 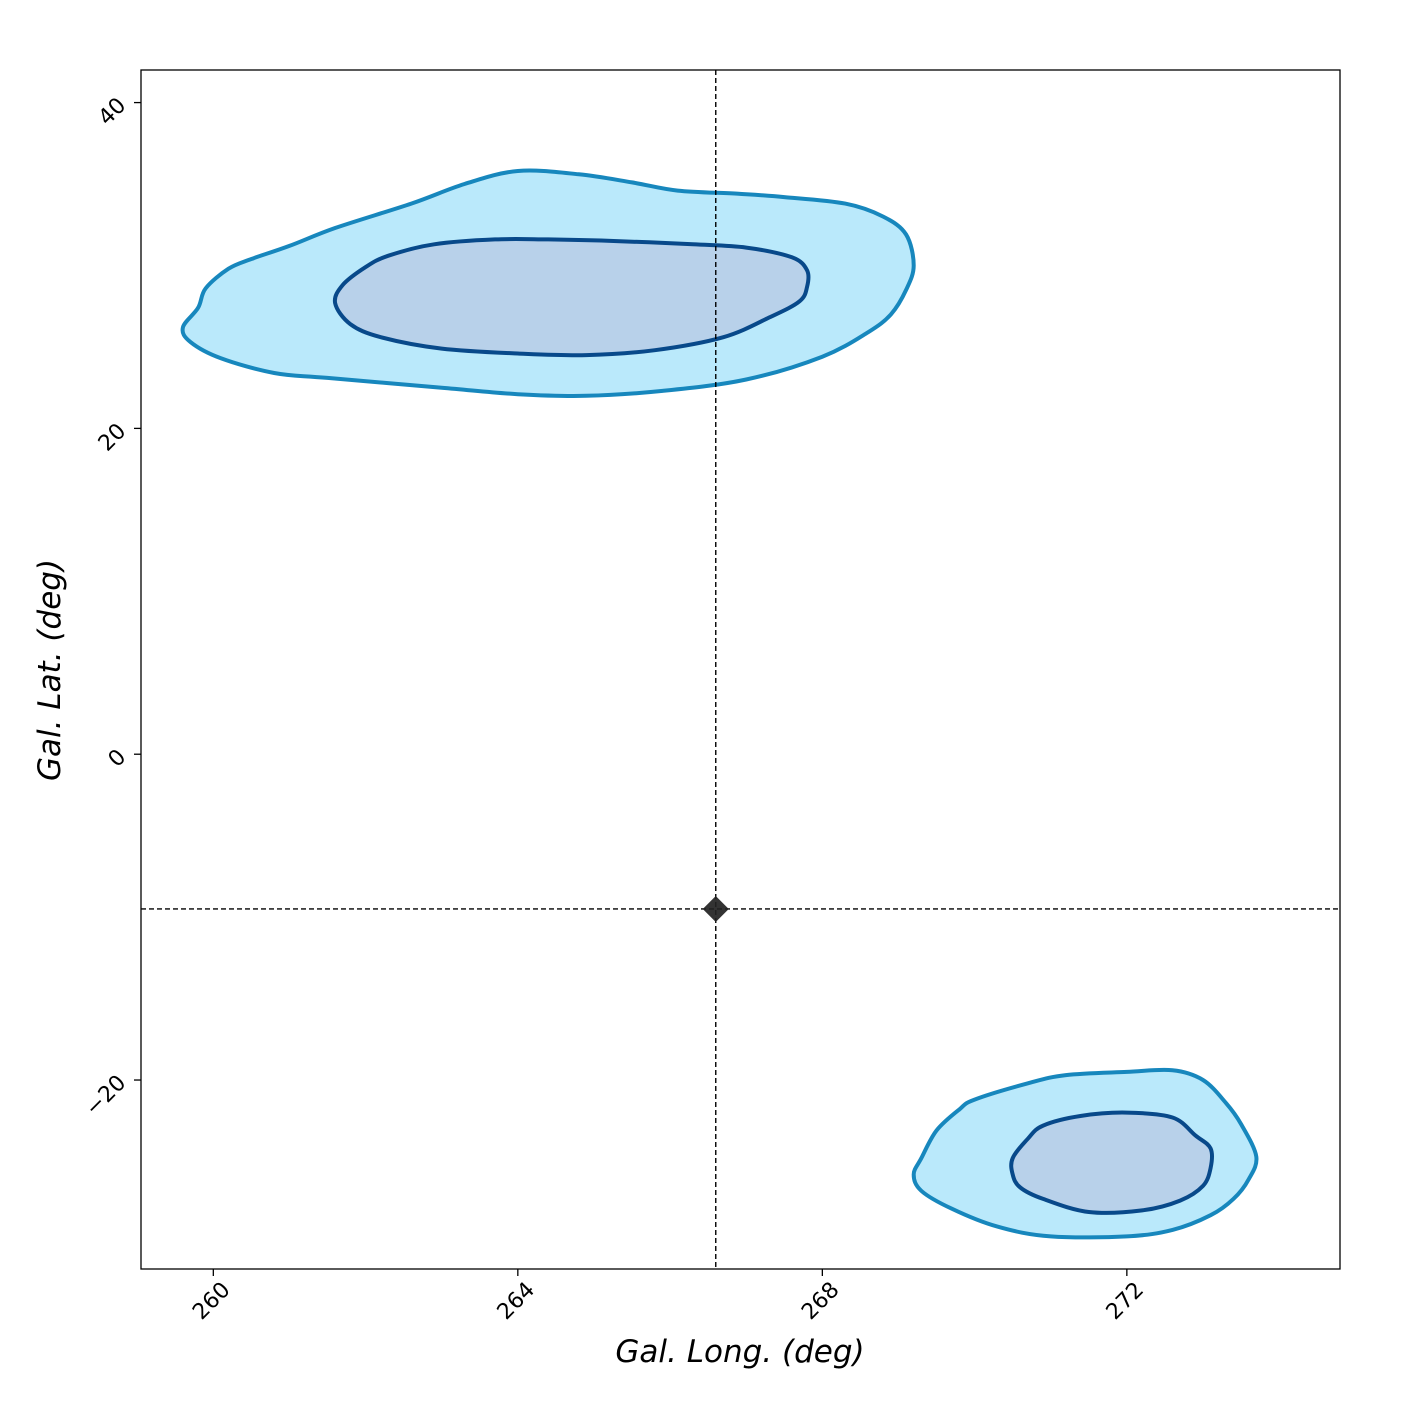 What do you see at coordinates (211, 1301) in the screenshot?
I see `x-tick-label: 260` at bounding box center [211, 1301].